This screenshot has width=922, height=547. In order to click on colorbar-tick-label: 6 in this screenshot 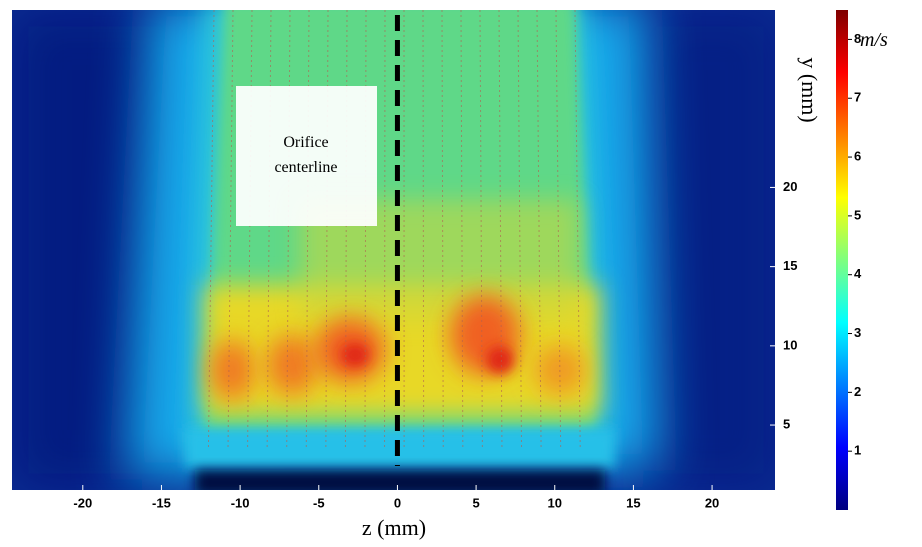, I will do `click(857, 155)`.